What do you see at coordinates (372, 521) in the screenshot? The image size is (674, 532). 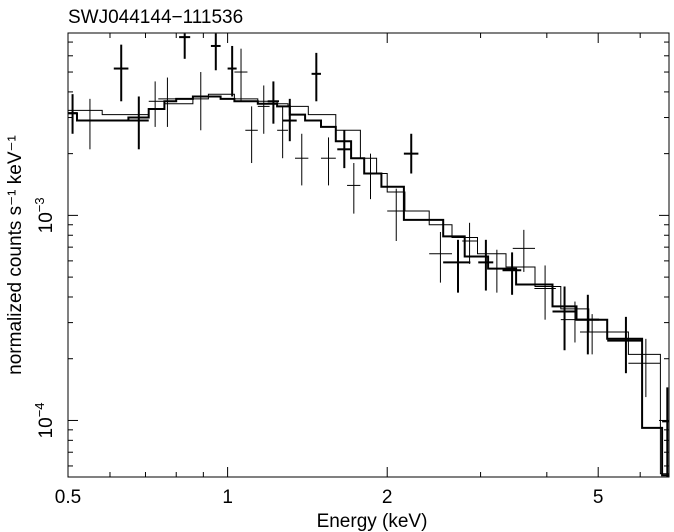 I see `x-axis-label: Energy (keV)` at bounding box center [372, 521].